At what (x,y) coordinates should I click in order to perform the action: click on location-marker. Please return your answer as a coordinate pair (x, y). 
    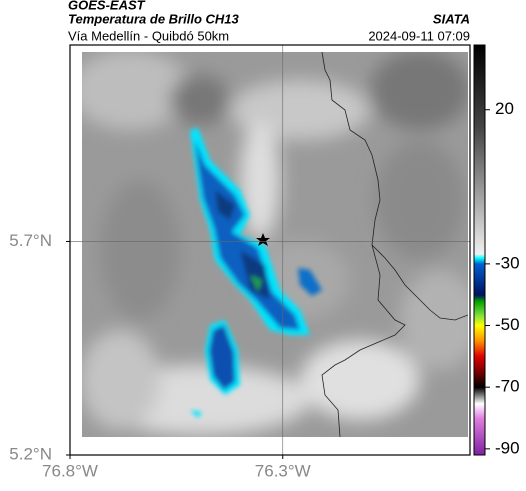
    Looking at the image, I should click on (263, 239).